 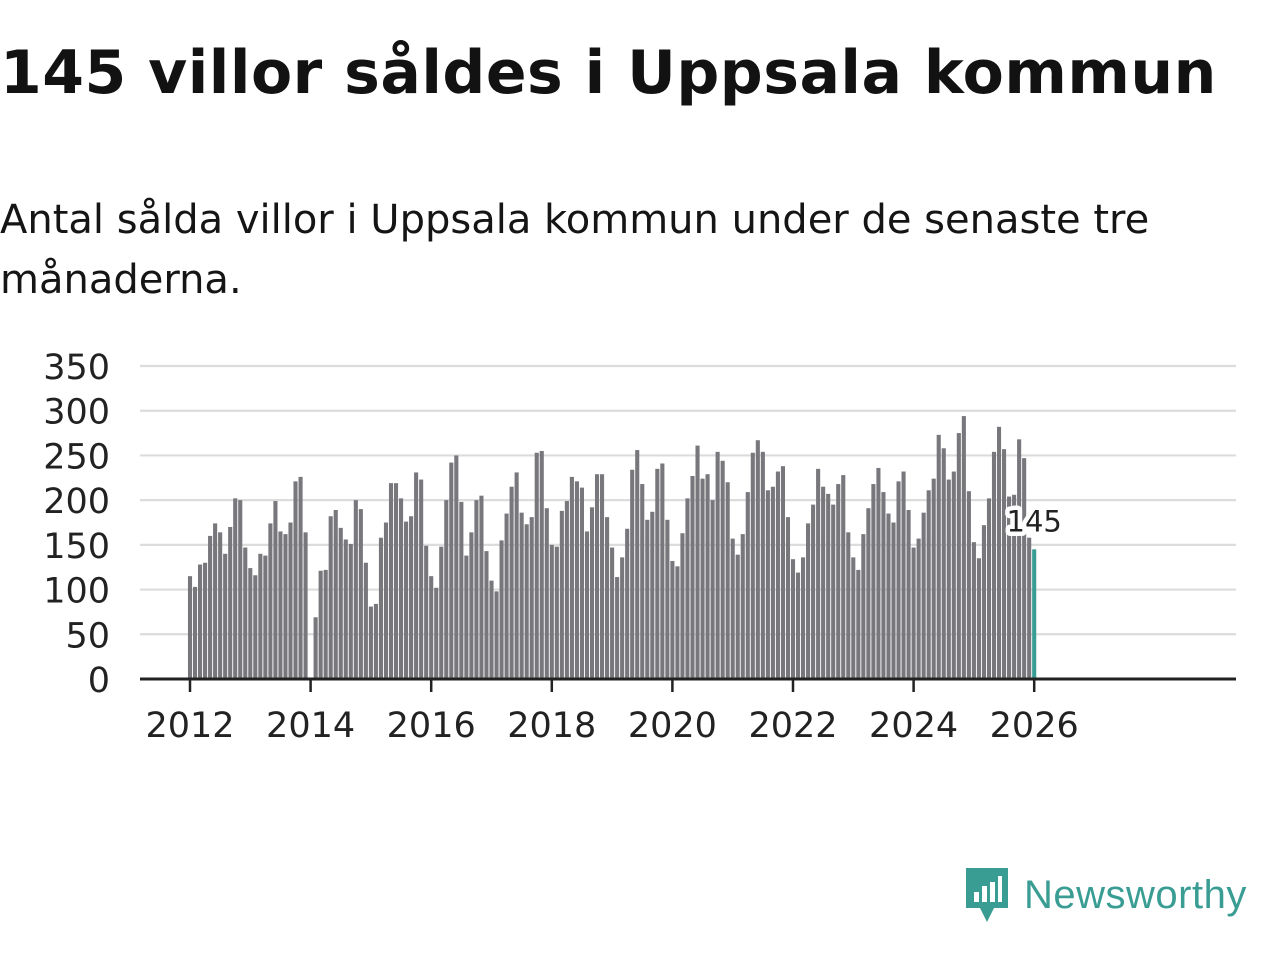 I want to click on highlight-bar, so click(x=1034, y=614).